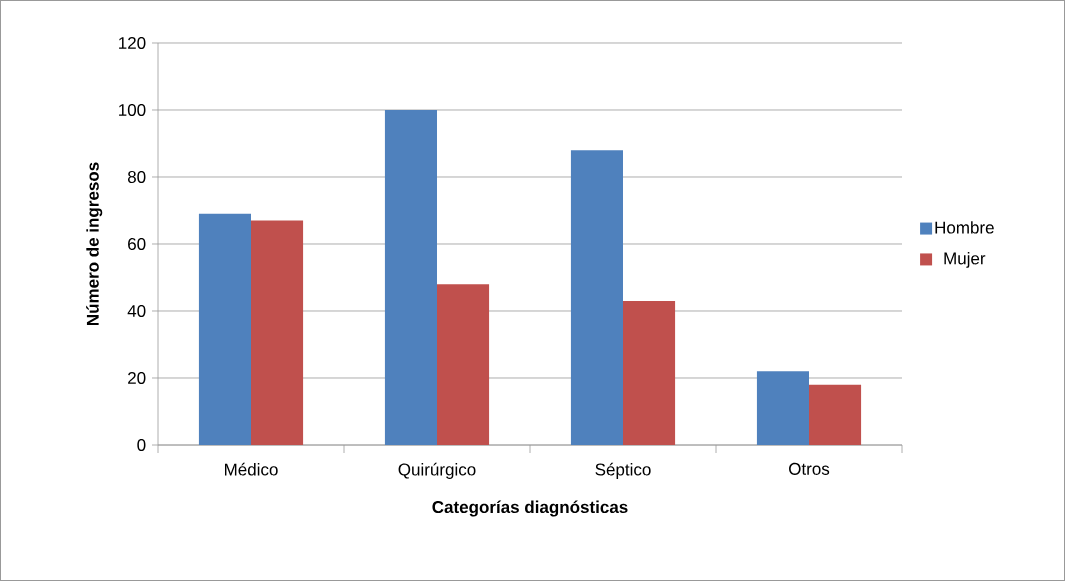 The image size is (1065, 581). What do you see at coordinates (132, 110) in the screenshot?
I see `y-tick-label: 100` at bounding box center [132, 110].